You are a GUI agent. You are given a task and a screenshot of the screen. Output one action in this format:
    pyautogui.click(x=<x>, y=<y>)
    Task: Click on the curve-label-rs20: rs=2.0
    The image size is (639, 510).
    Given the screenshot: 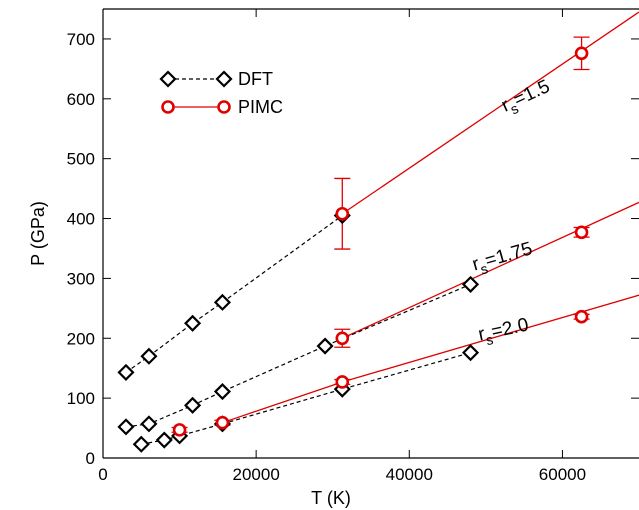 What is the action you would take?
    pyautogui.click(x=503, y=331)
    